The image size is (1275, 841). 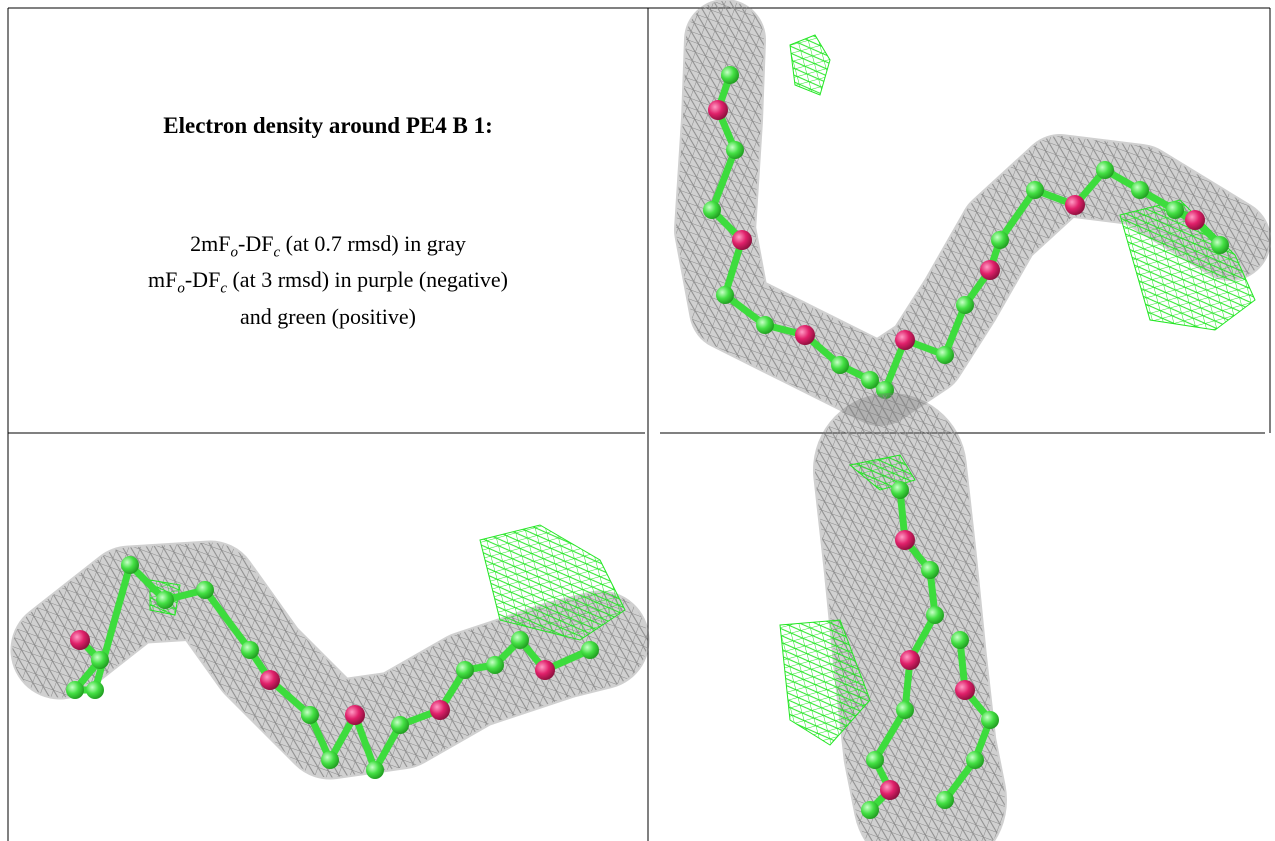 I want to click on caption-line: and green (positive), so click(x=328, y=317).